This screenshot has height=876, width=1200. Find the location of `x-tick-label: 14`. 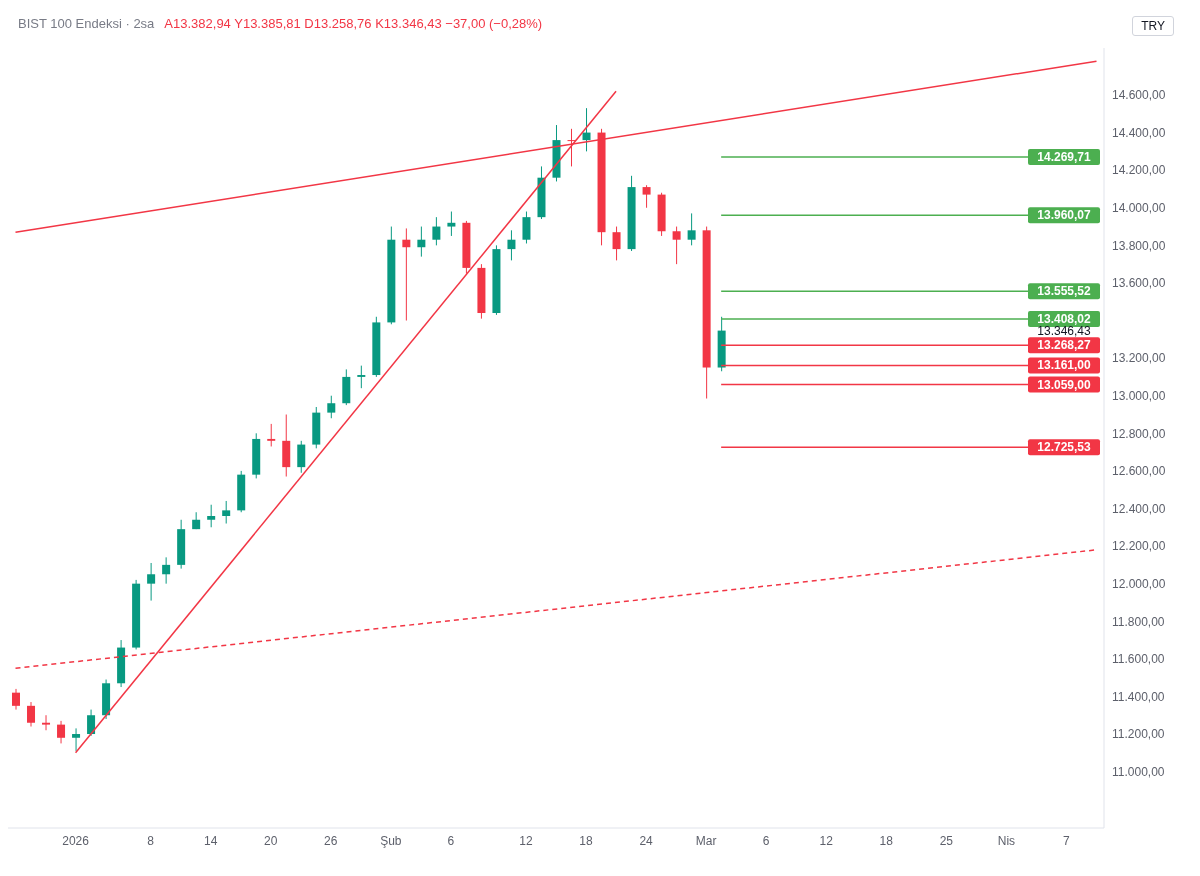

x-tick-label: 14 is located at coordinates (211, 840).